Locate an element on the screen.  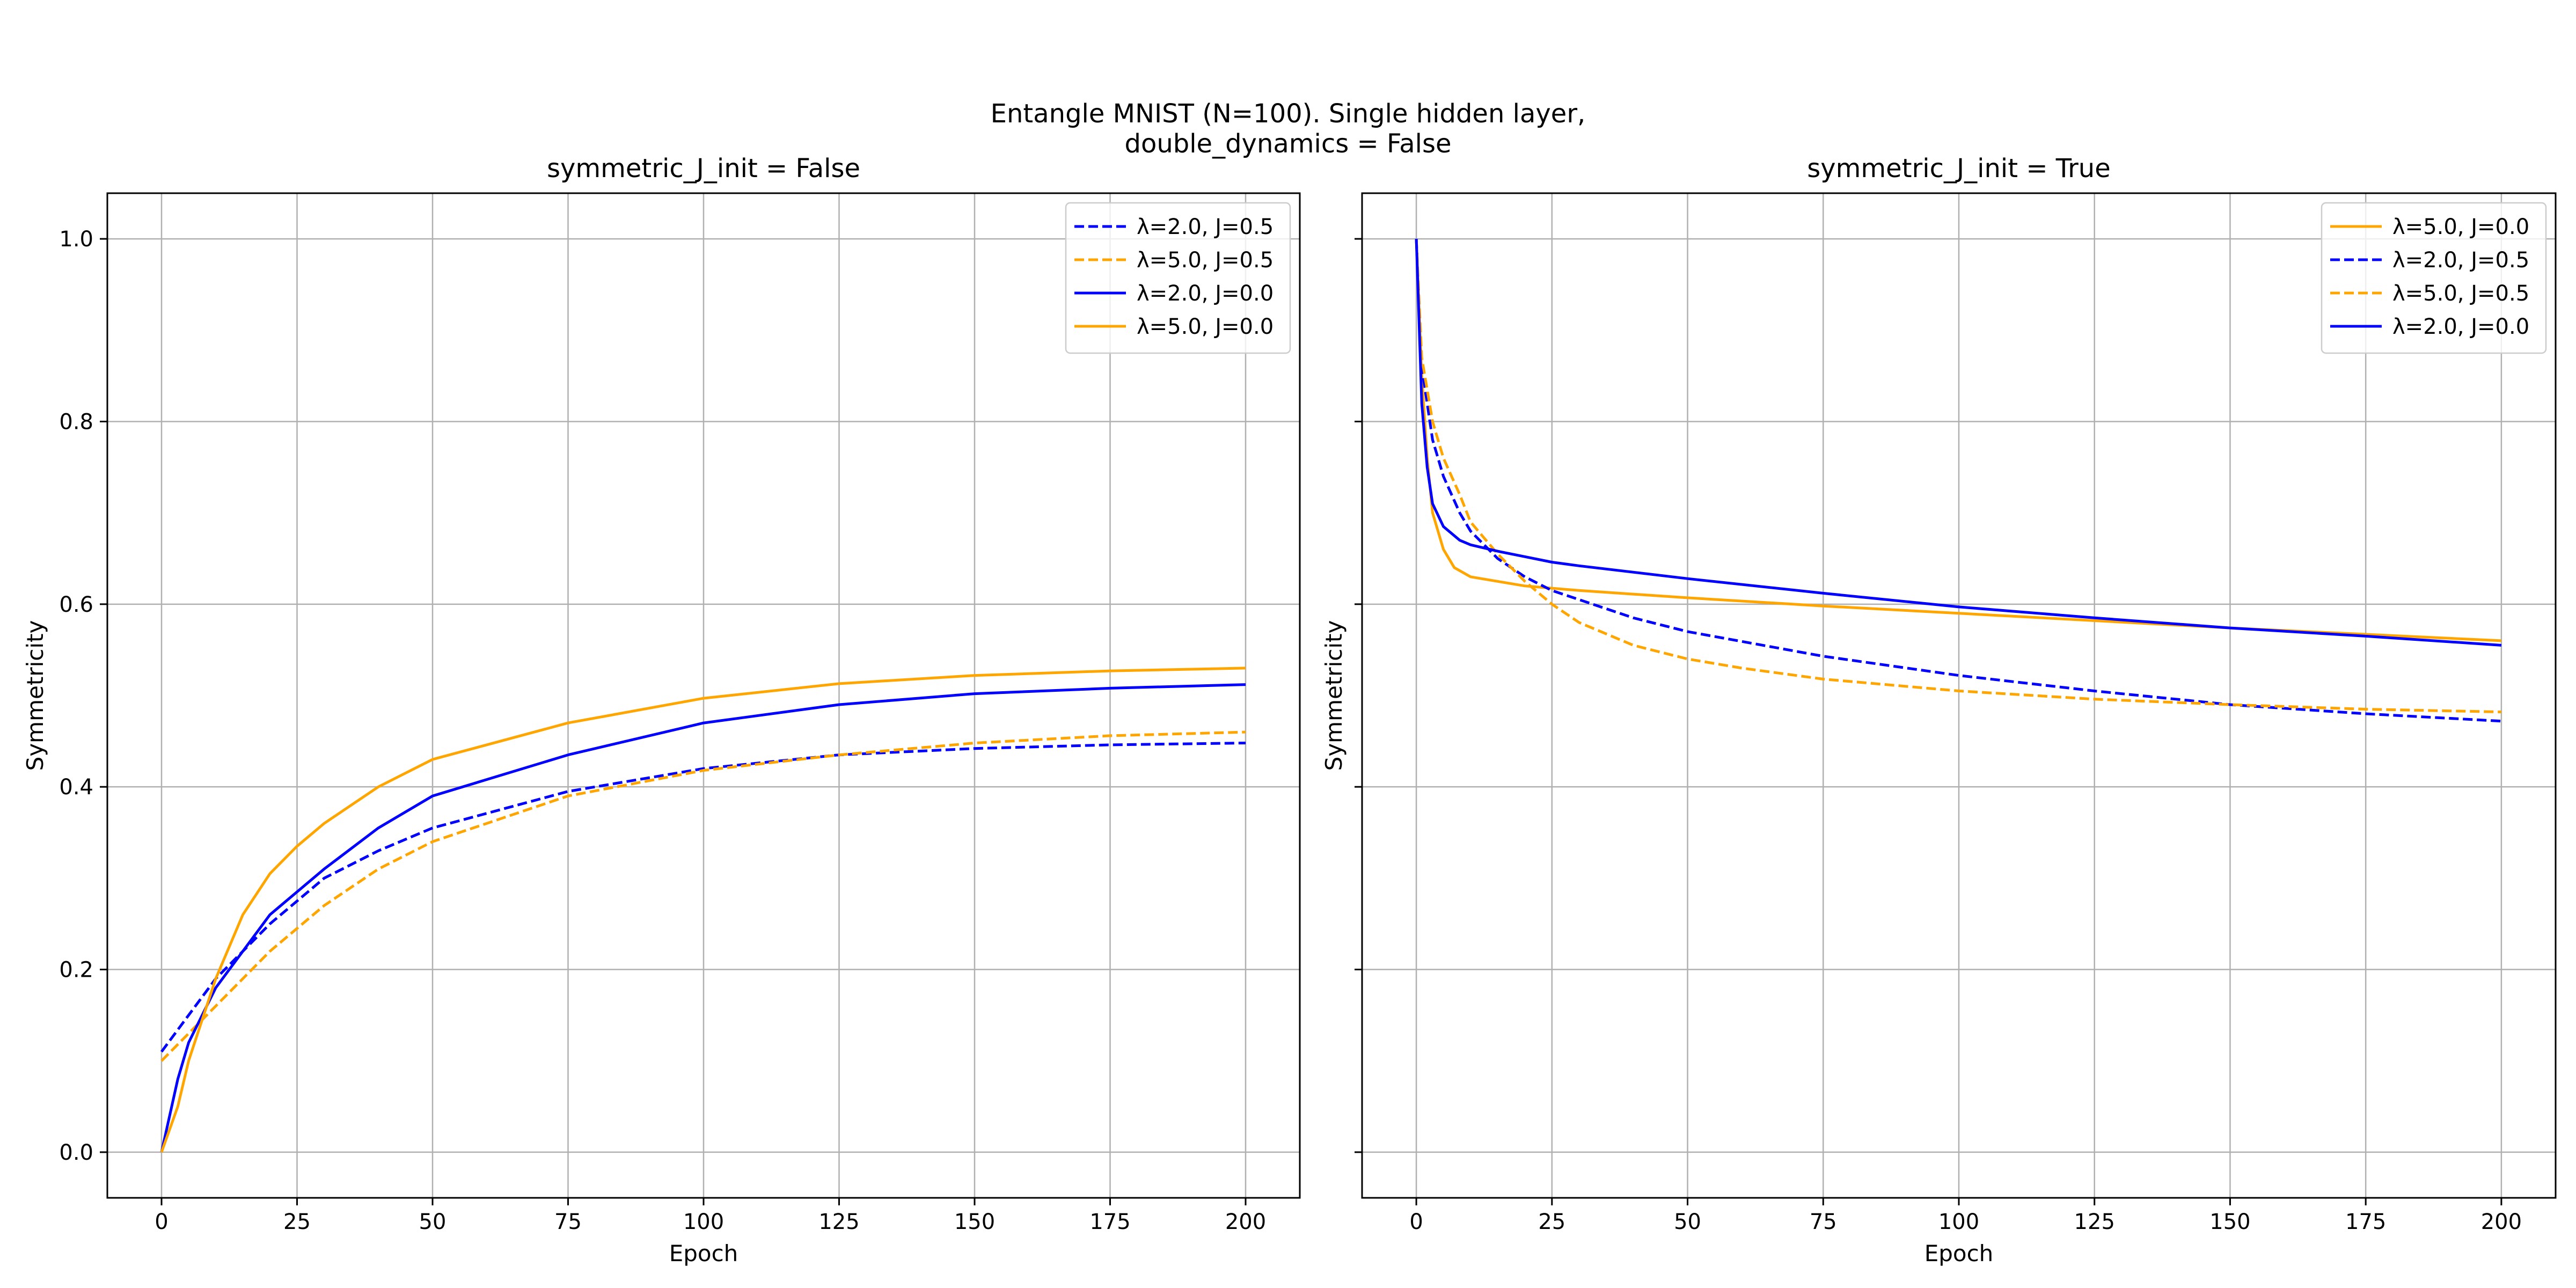
right-x-tick-label: 200 is located at coordinates (2501, 1222).